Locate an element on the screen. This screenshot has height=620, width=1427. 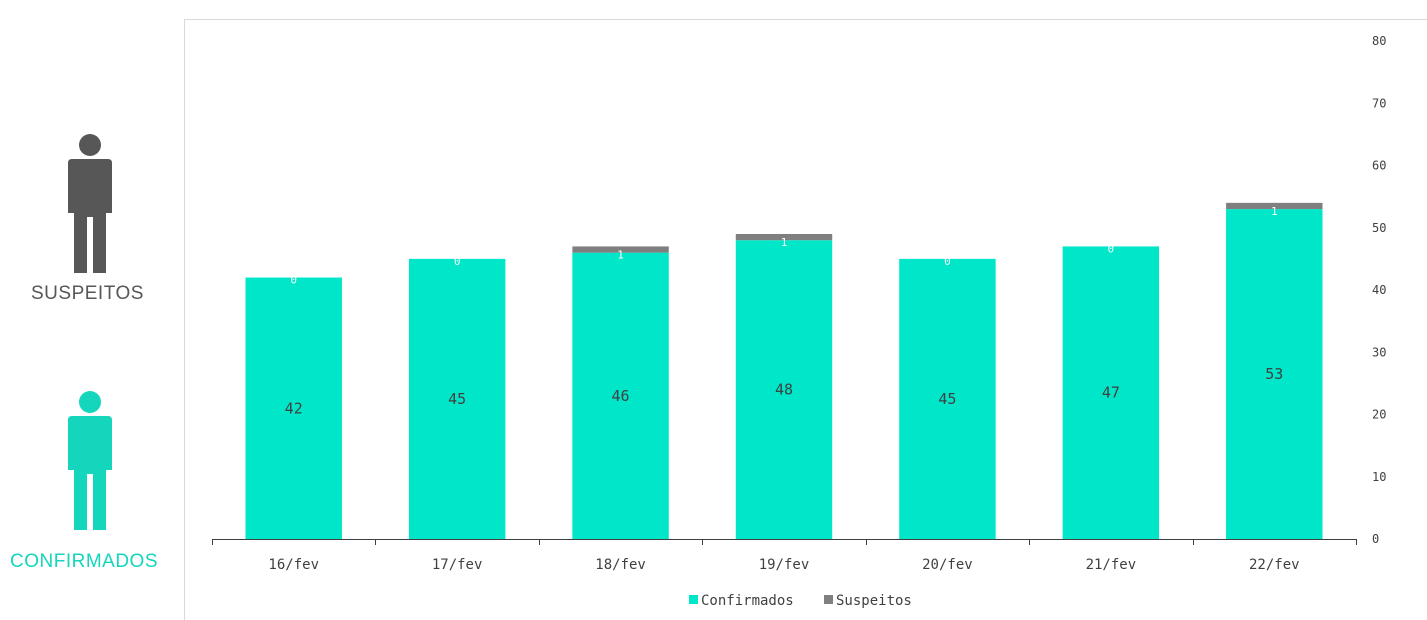
legend-label-suspeitos: Suspeitos is located at coordinates (874, 601).